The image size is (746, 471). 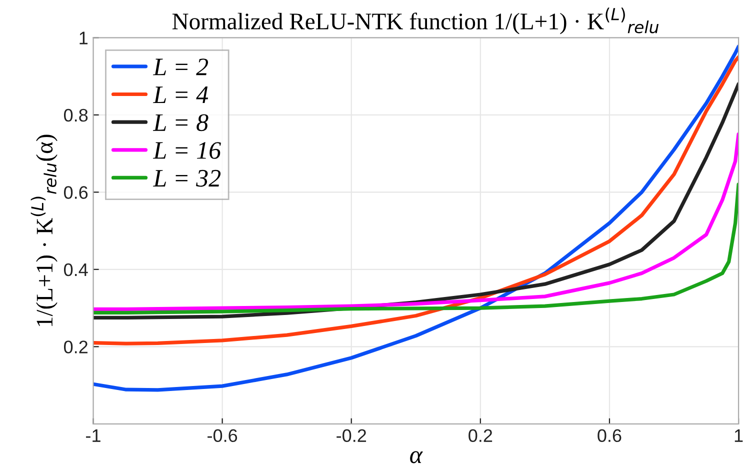 I want to click on legend-label: L = 32, so click(x=186, y=178).